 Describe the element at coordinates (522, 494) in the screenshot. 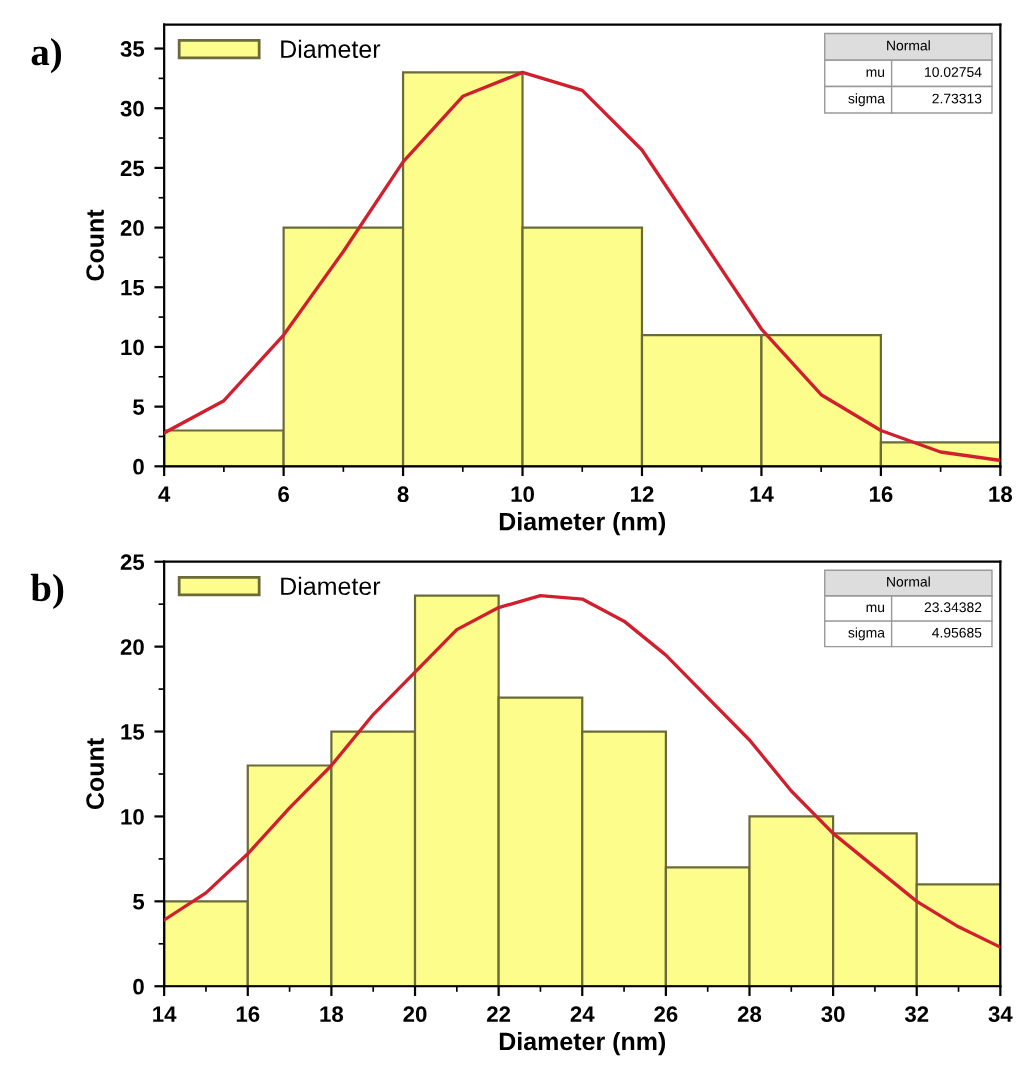

I see `x-tick-label: 10` at that location.